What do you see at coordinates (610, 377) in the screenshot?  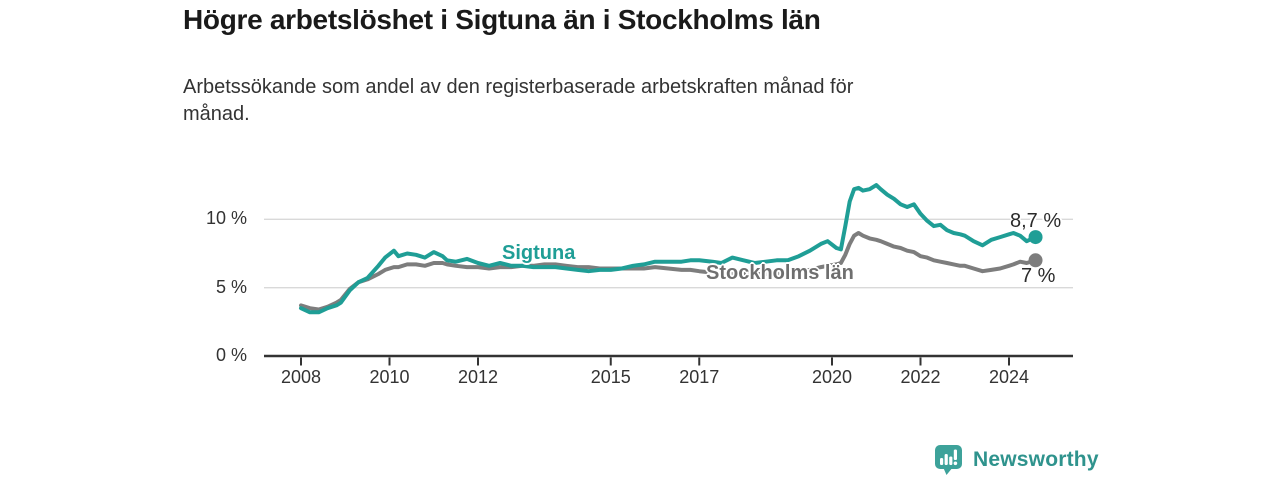 I see `x-axis-label-2015: 2015` at bounding box center [610, 377].